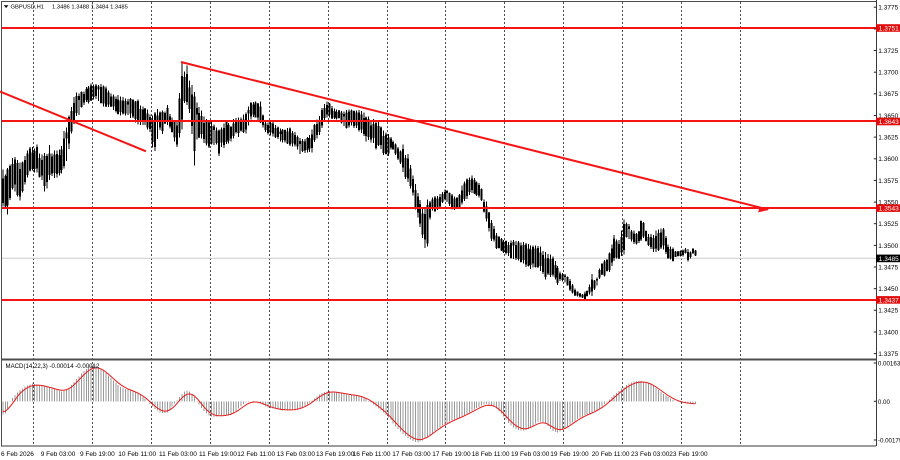 This screenshot has width=900, height=460. What do you see at coordinates (530, 454) in the screenshot?
I see `svg-text: 19 Feb 03:00` at bounding box center [530, 454].